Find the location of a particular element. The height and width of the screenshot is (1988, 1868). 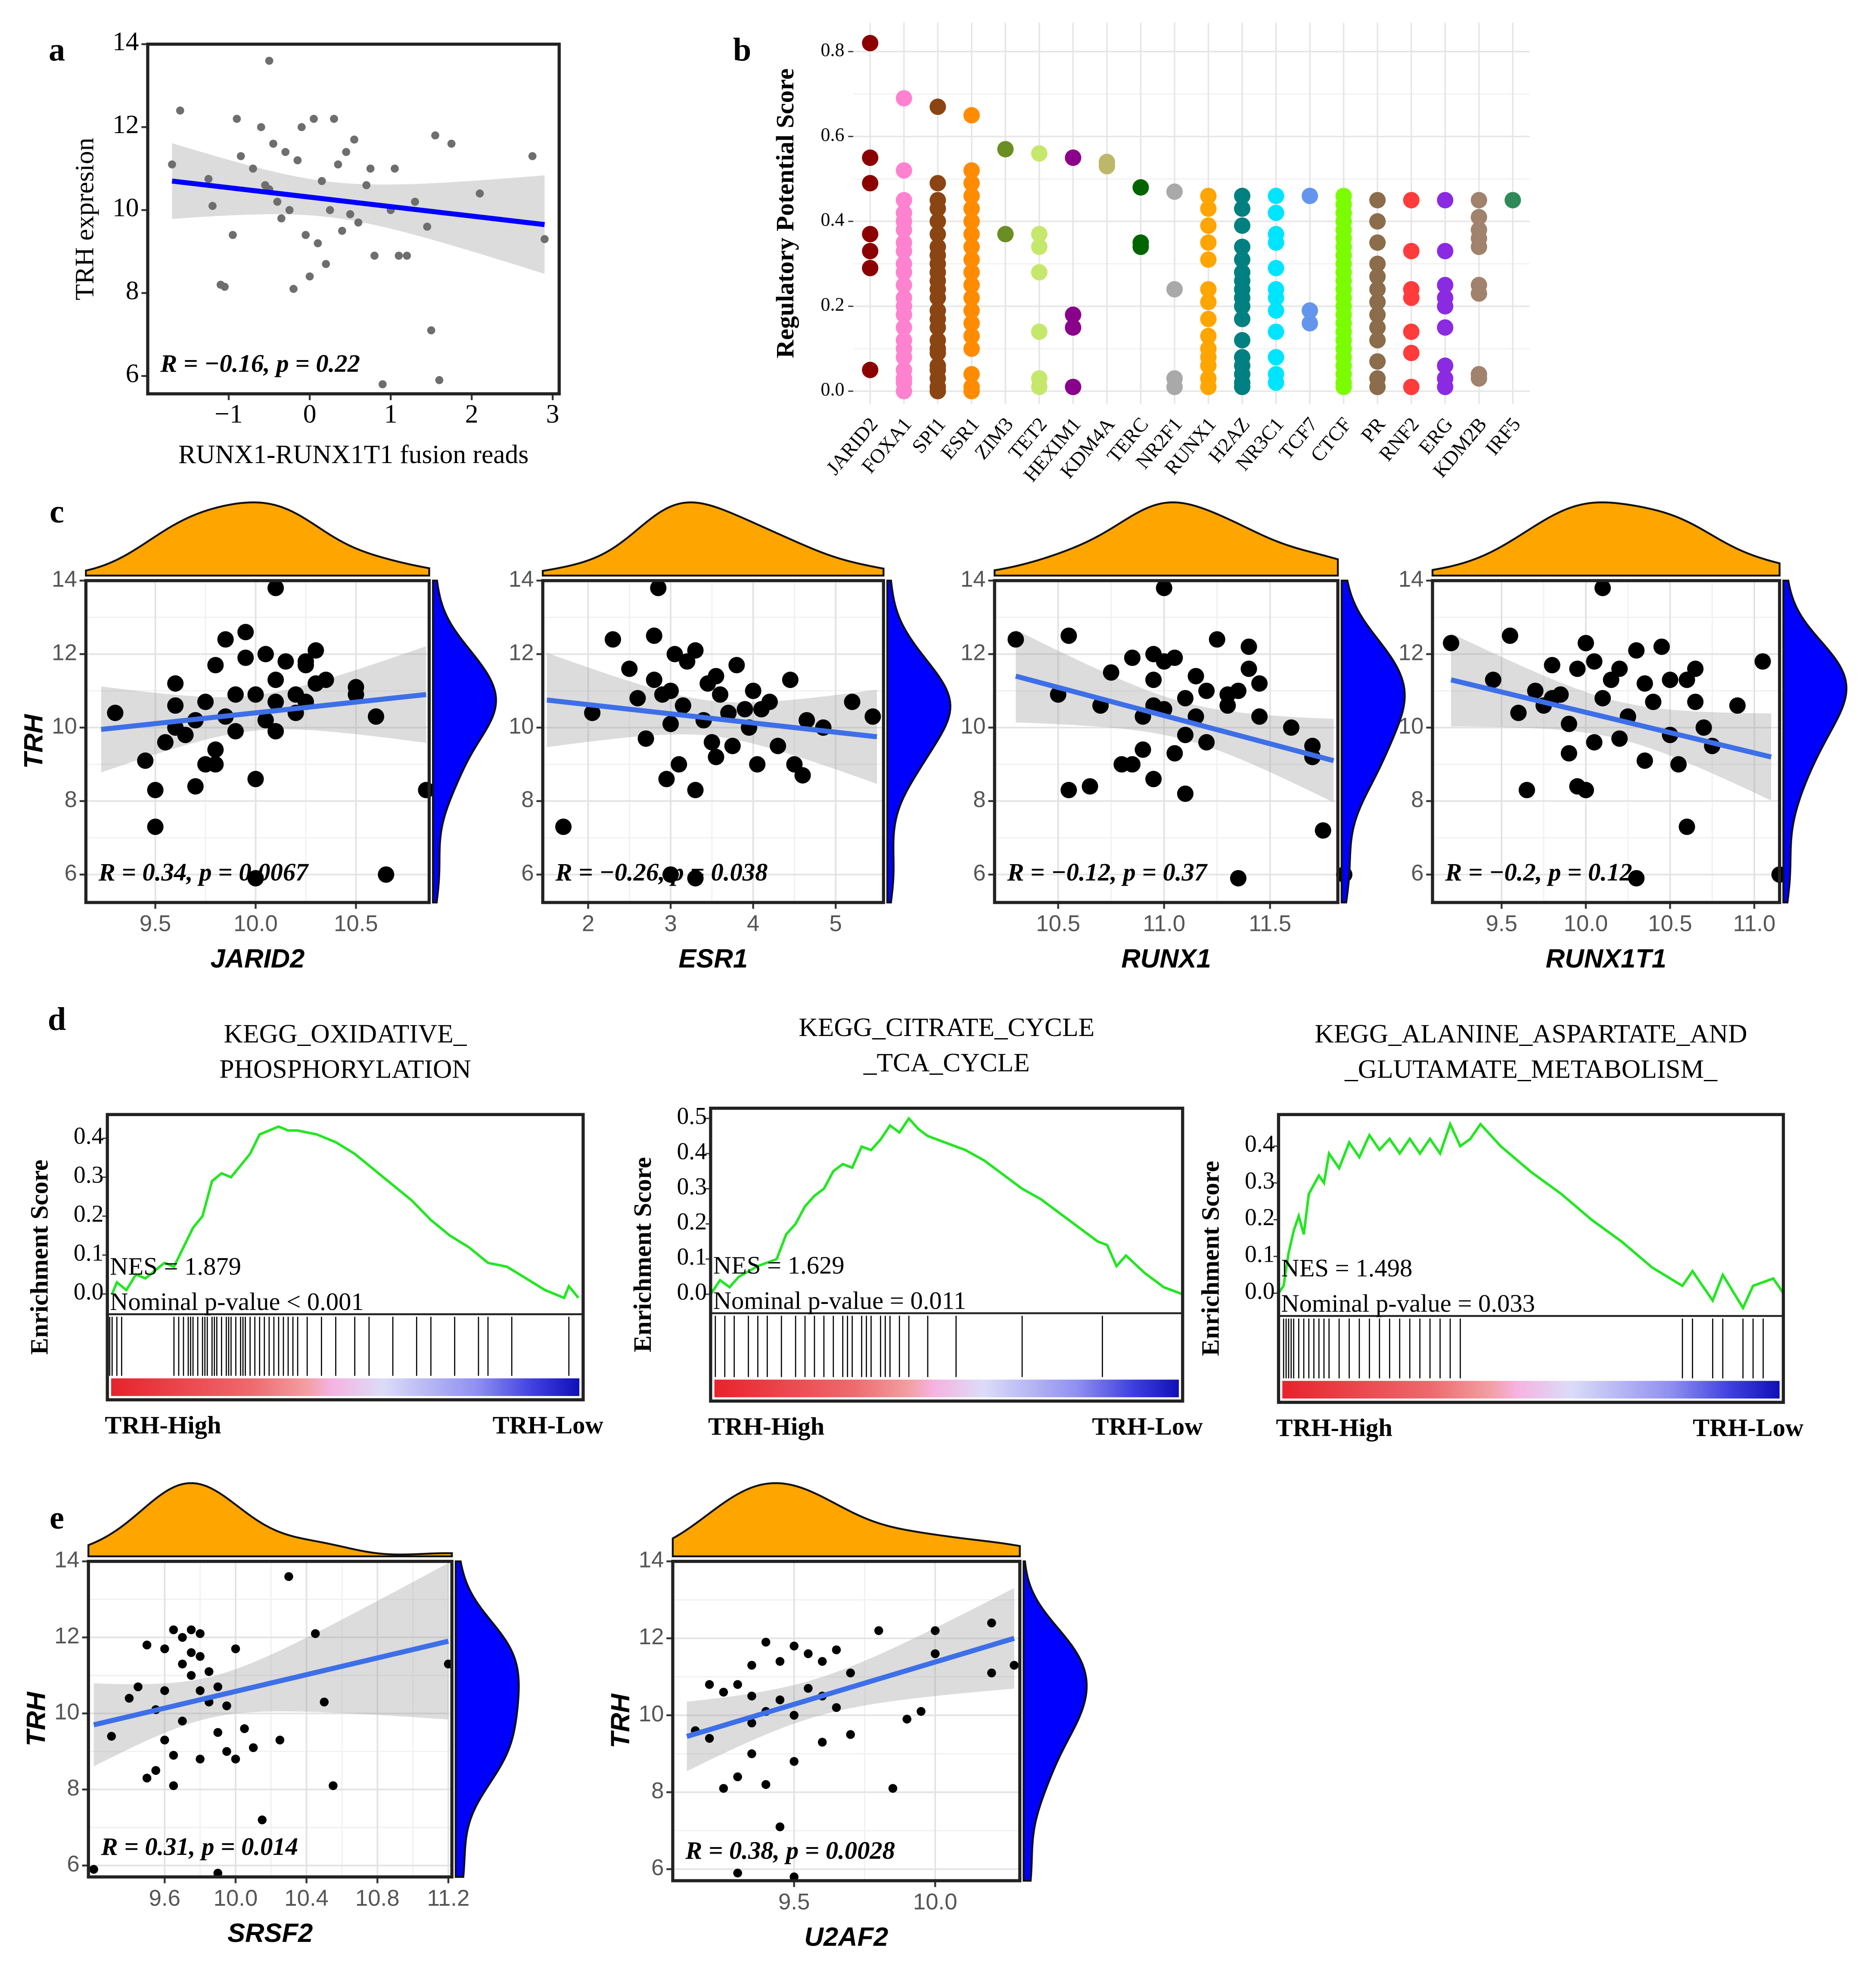

y-tick-label: 0.6 is located at coordinates (833, 135).